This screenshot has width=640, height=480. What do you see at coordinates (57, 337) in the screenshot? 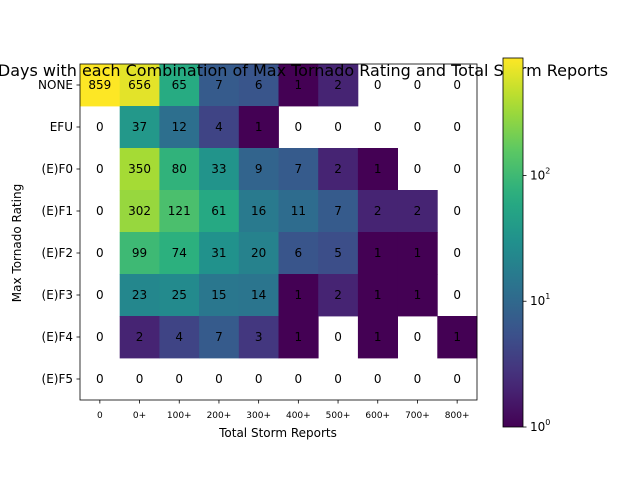
I see `y-tick-label: (E)F4` at bounding box center [57, 337].